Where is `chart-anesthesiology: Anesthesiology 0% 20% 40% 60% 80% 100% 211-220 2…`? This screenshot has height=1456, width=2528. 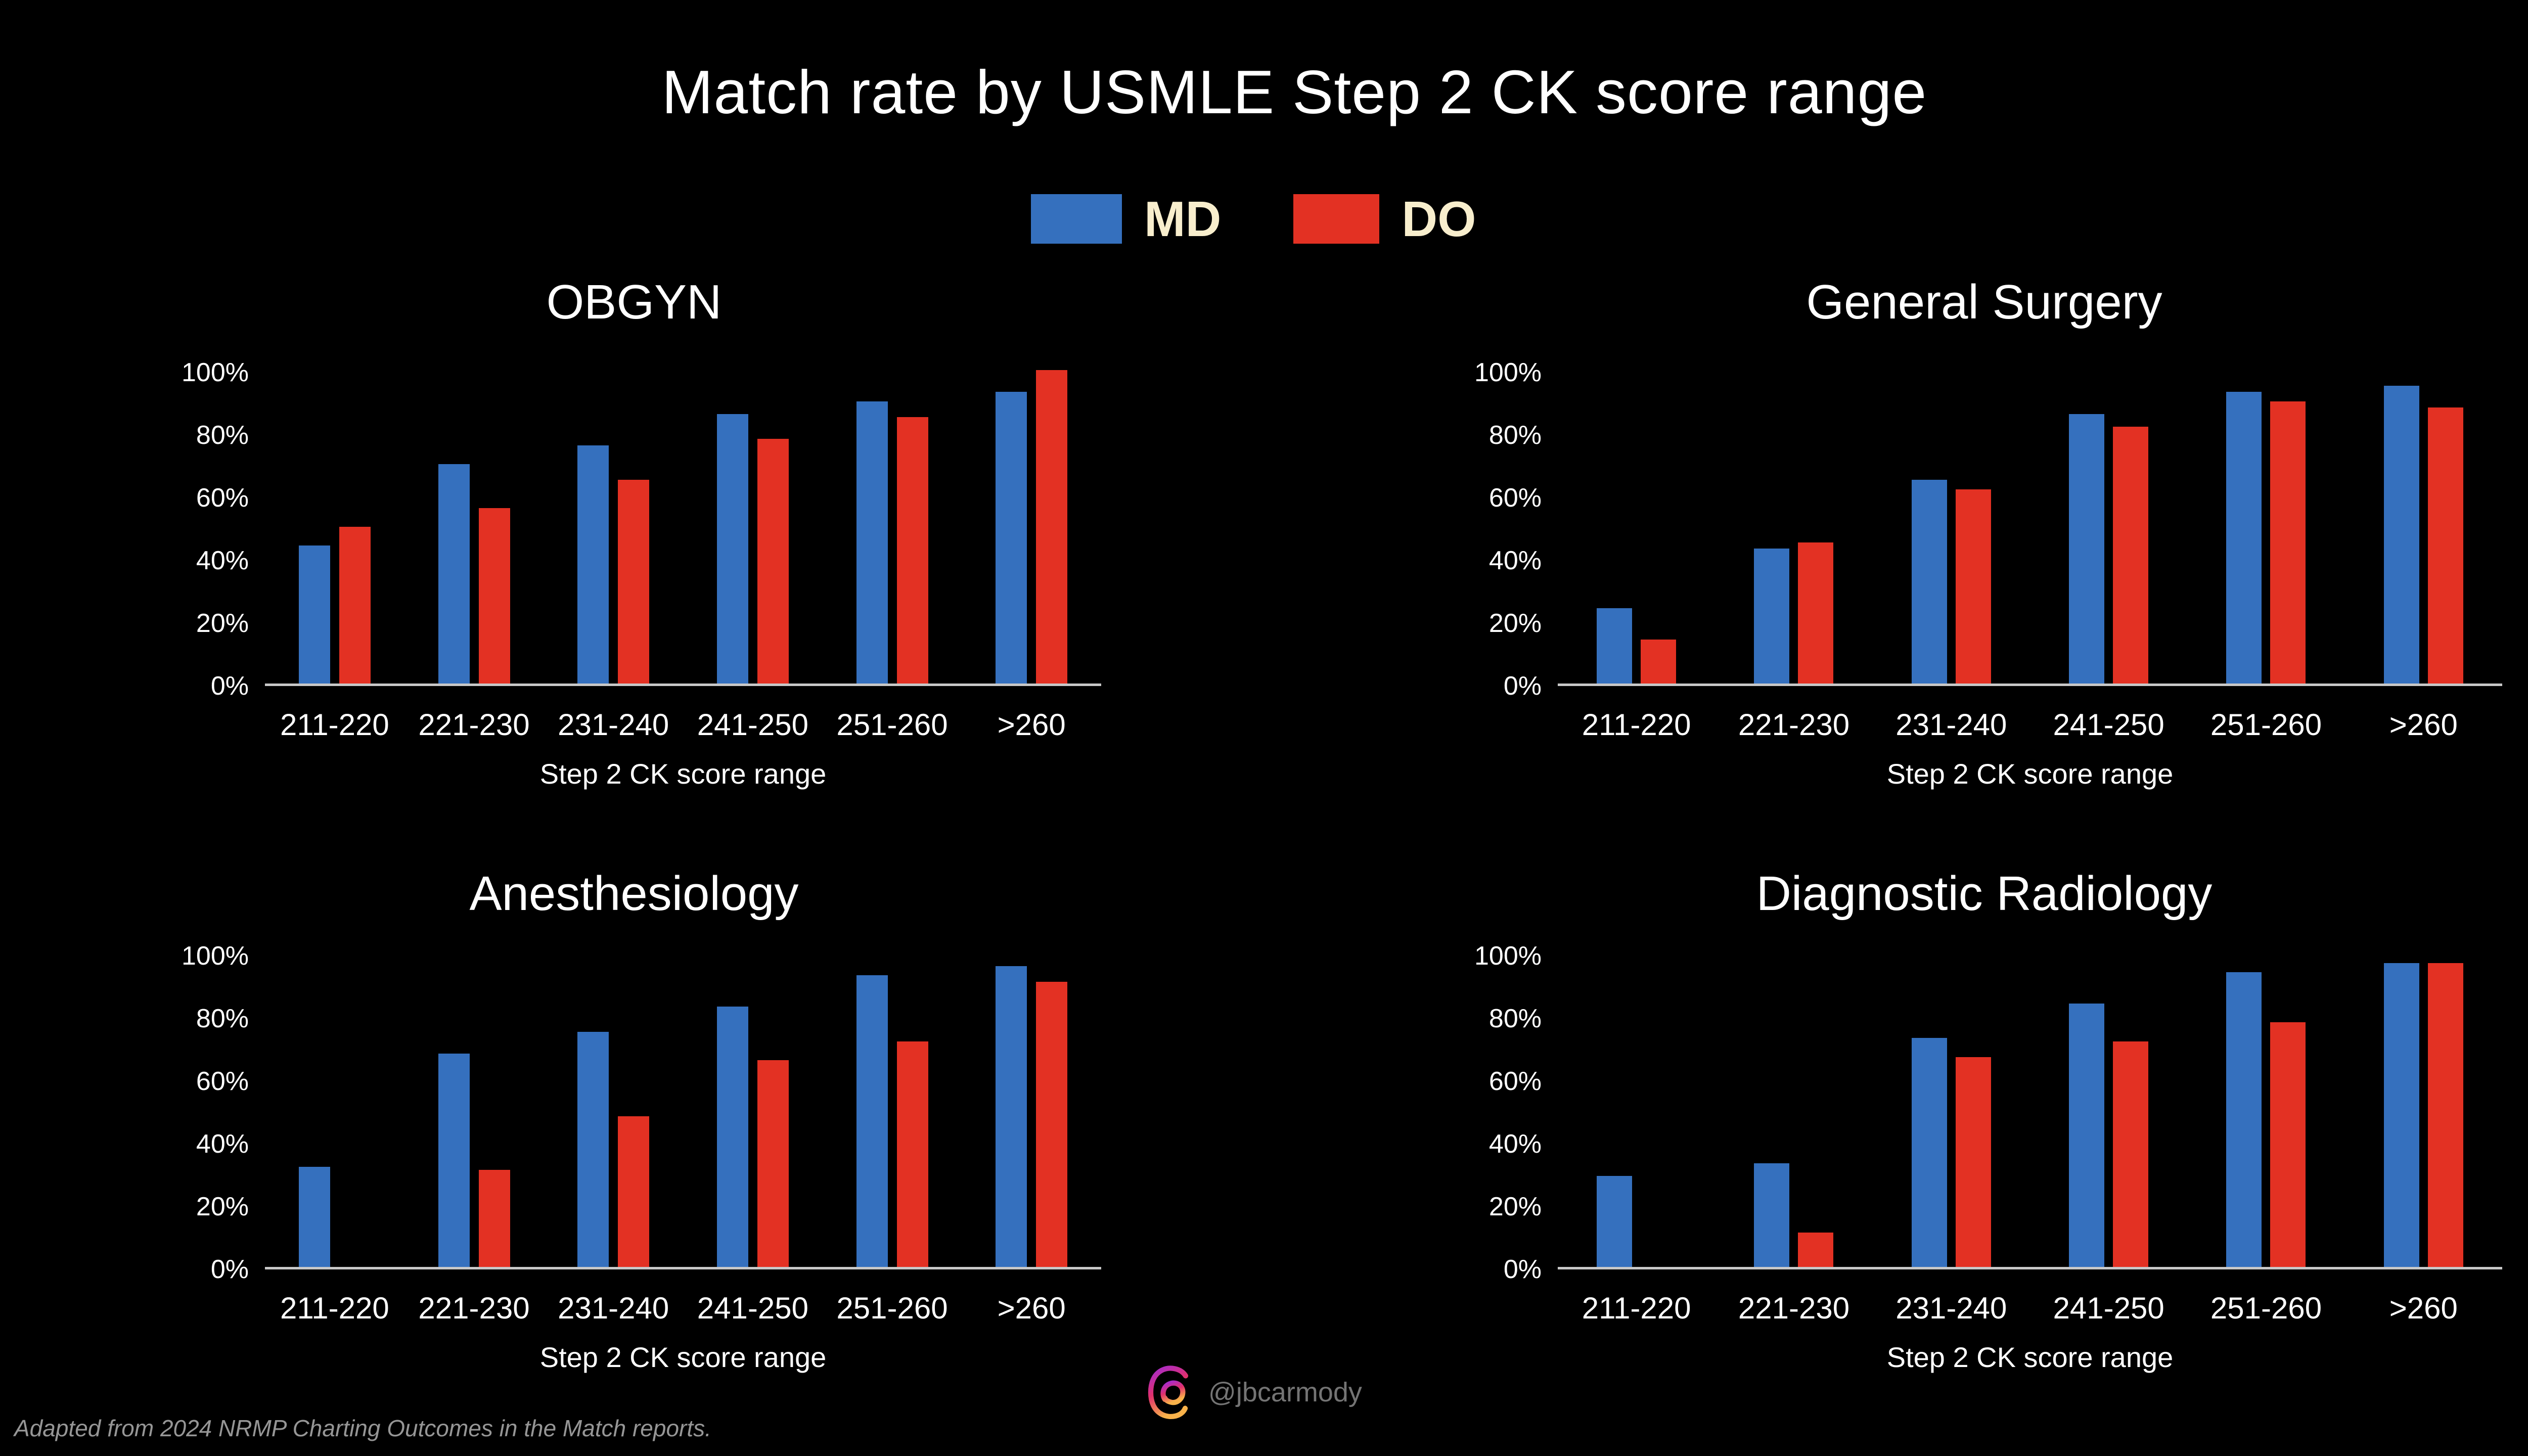
chart-anesthesiology: Anesthesiology 0% 20% 40% 60% 80% 100% 211-220 2… is located at coordinates (634, 1120).